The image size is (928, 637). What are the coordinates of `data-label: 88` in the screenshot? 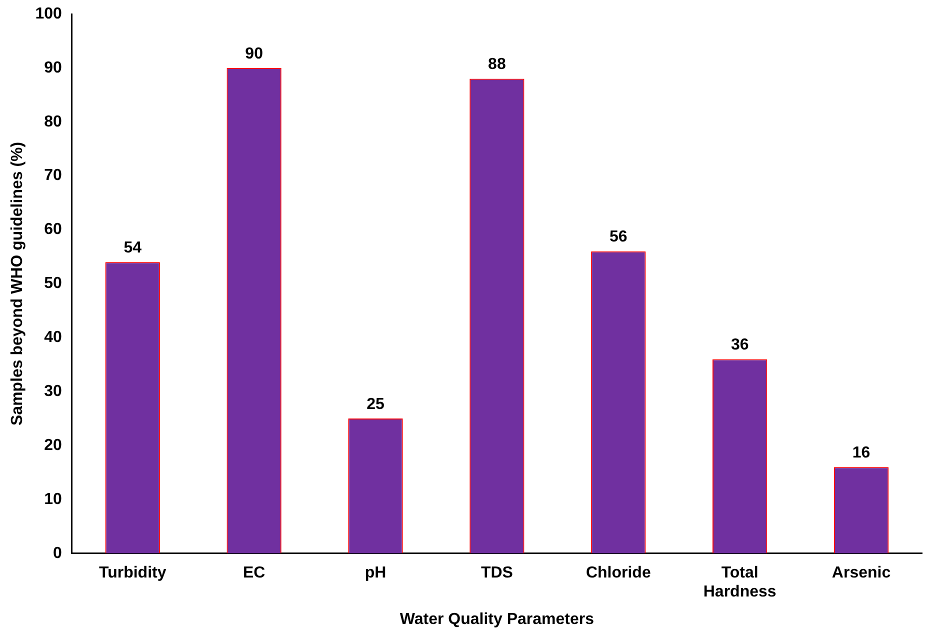 It's located at (497, 65).